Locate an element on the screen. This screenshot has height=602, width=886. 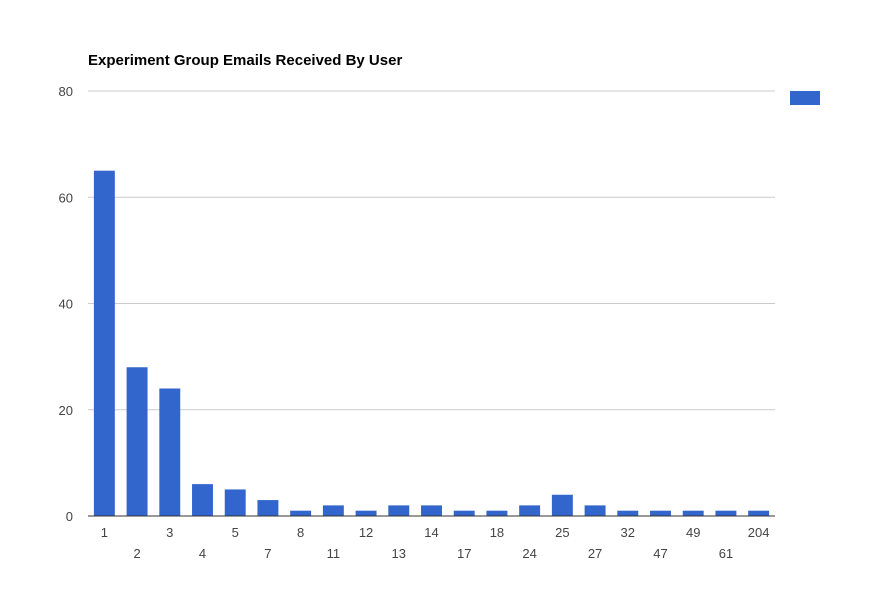
legend-swatch is located at coordinates (805, 98).